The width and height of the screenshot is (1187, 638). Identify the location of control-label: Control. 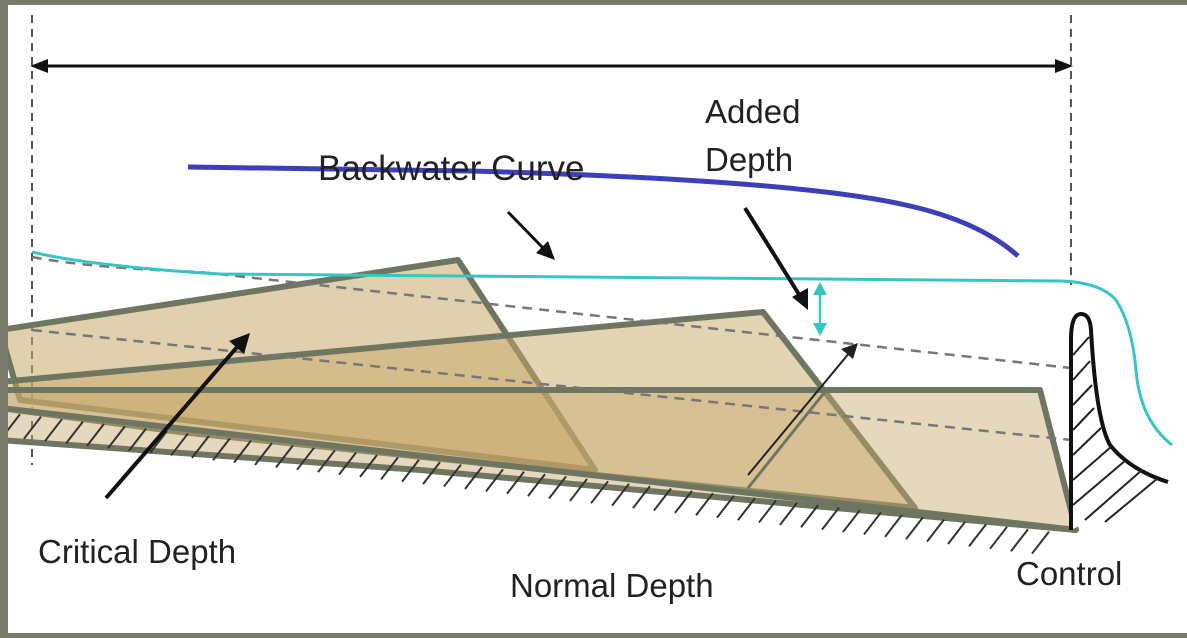
(1069, 573).